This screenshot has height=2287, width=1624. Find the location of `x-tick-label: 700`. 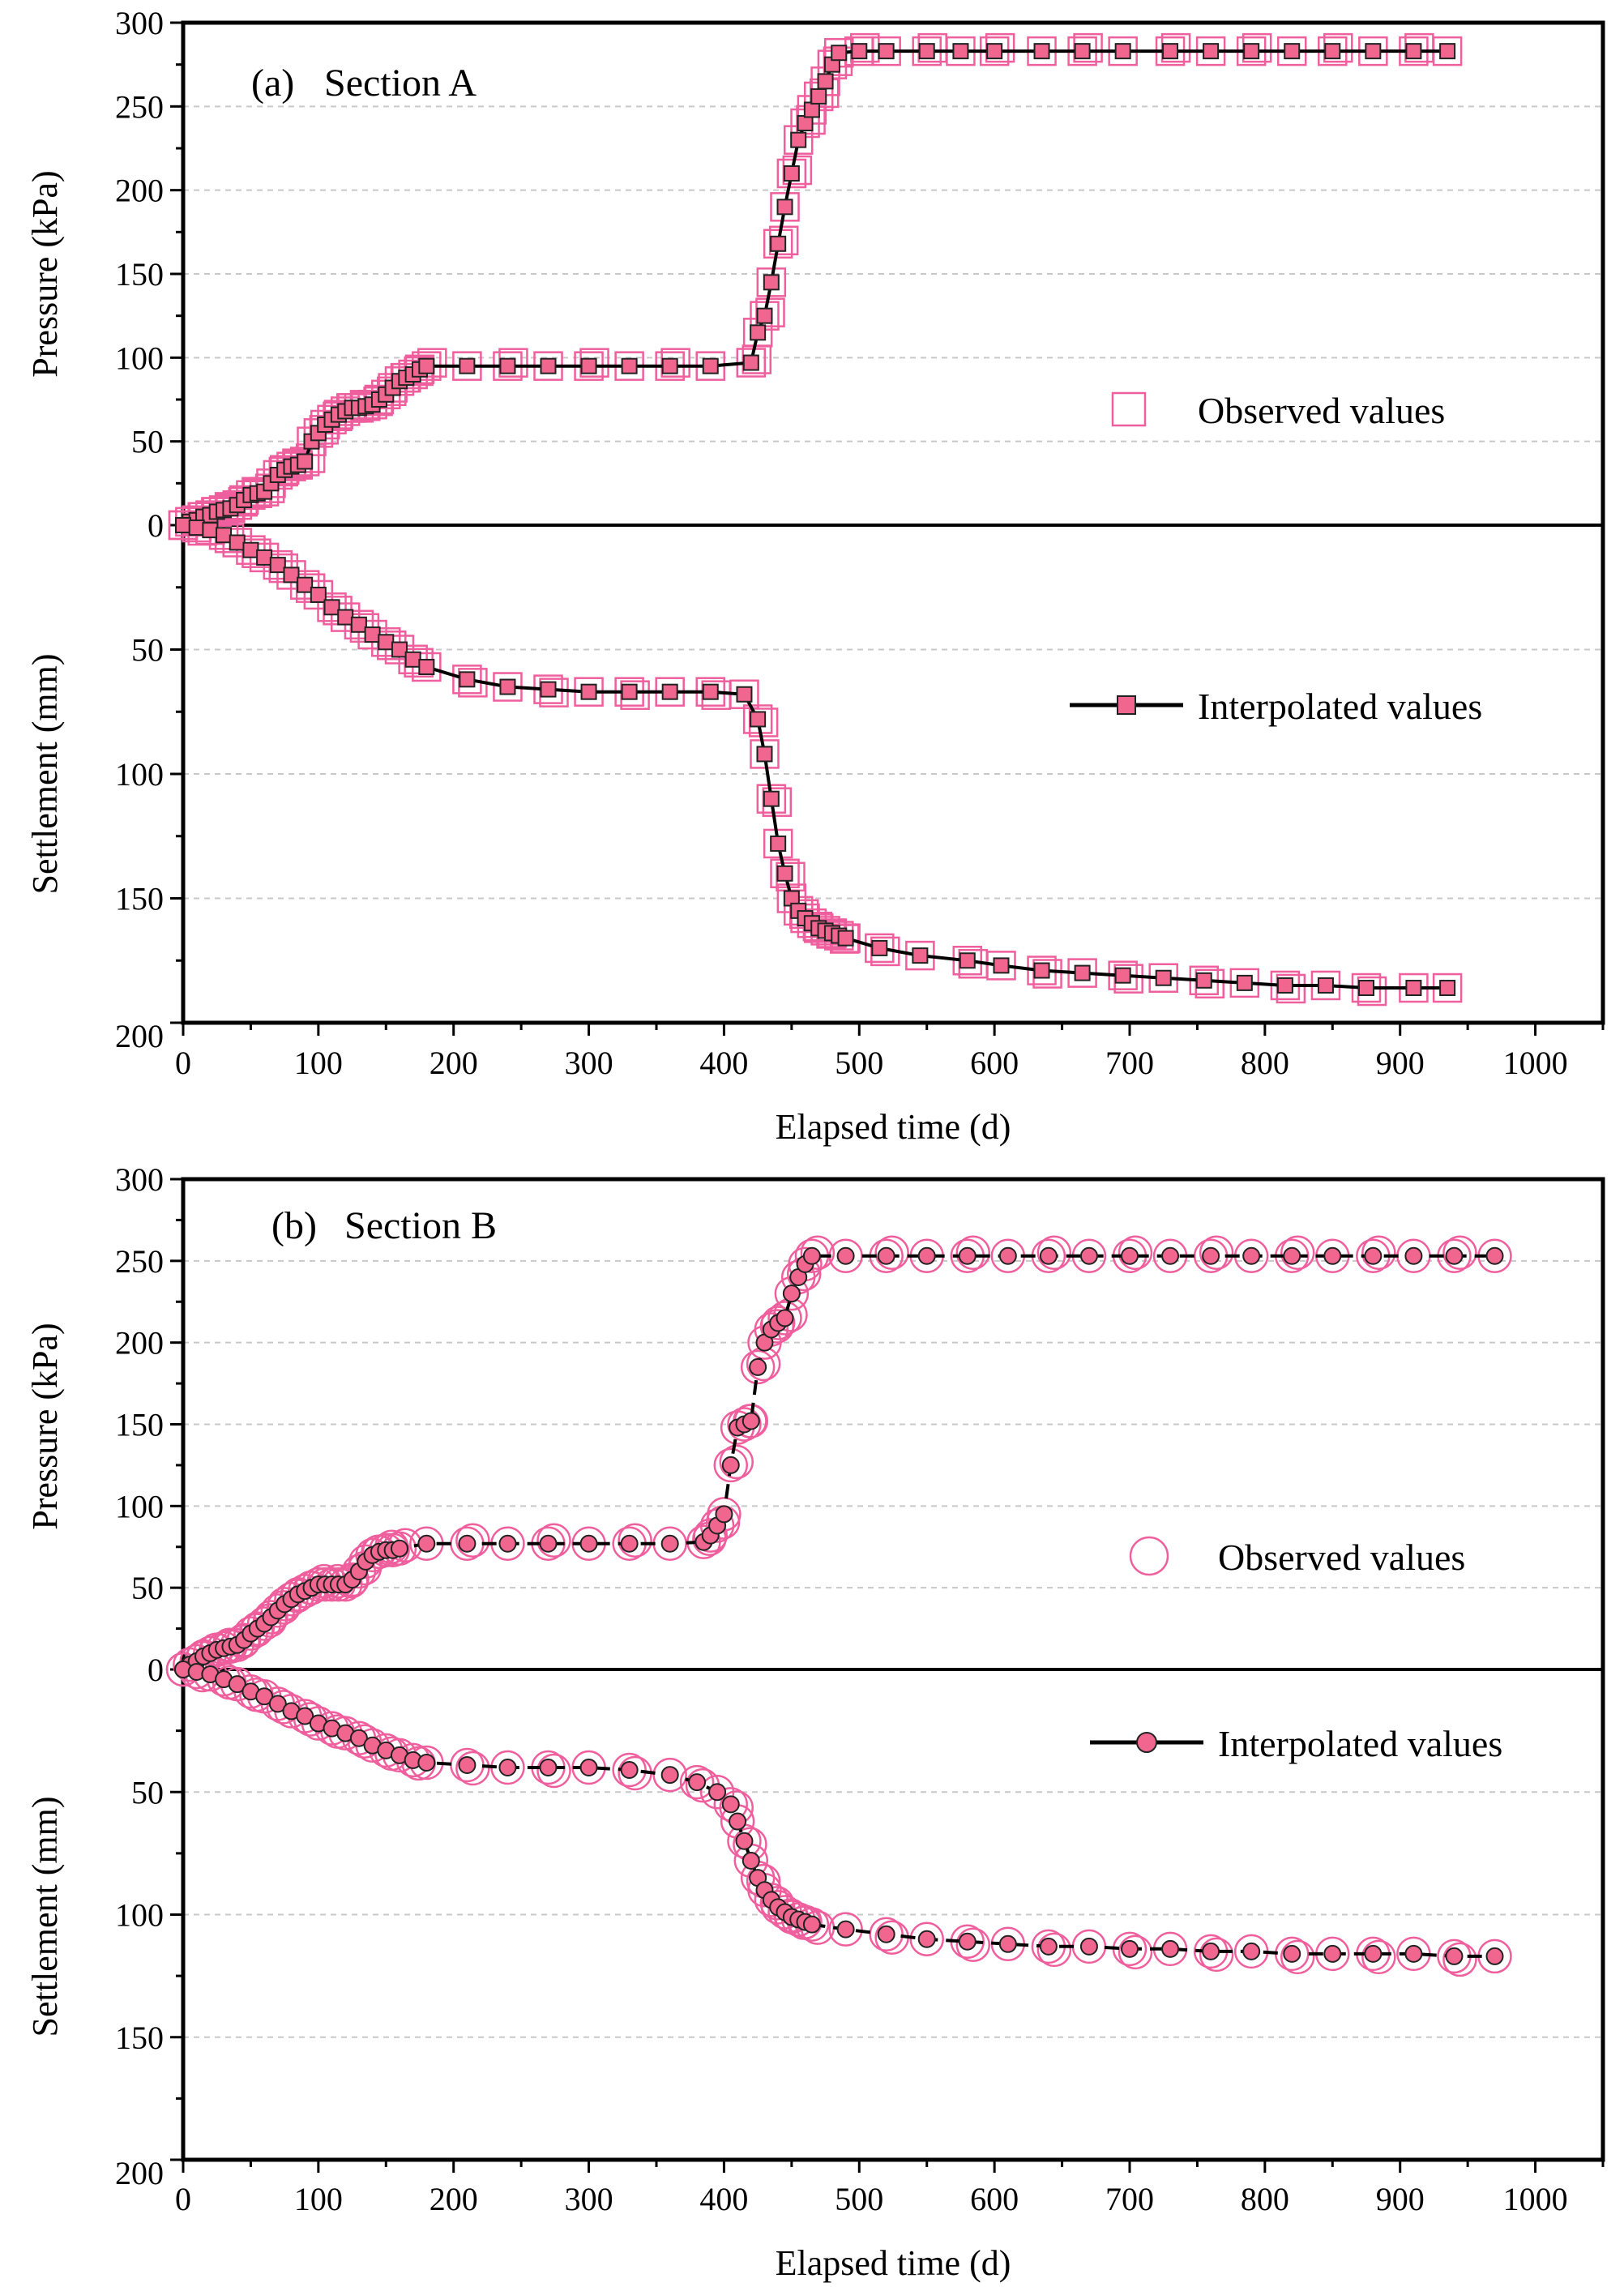

x-tick-label: 700 is located at coordinates (1129, 1063).